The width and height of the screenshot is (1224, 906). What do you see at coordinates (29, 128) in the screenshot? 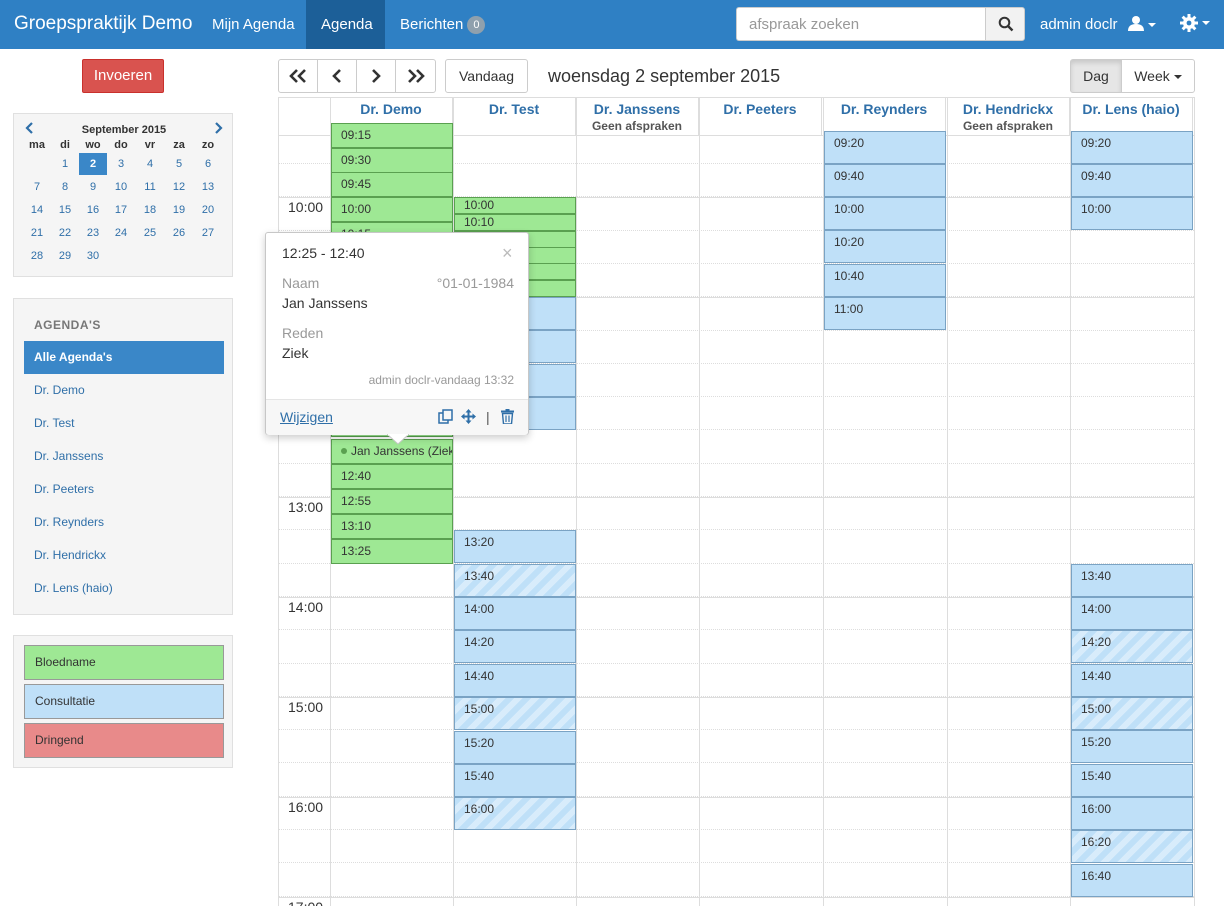
I see `chevron-left-icon` at bounding box center [29, 128].